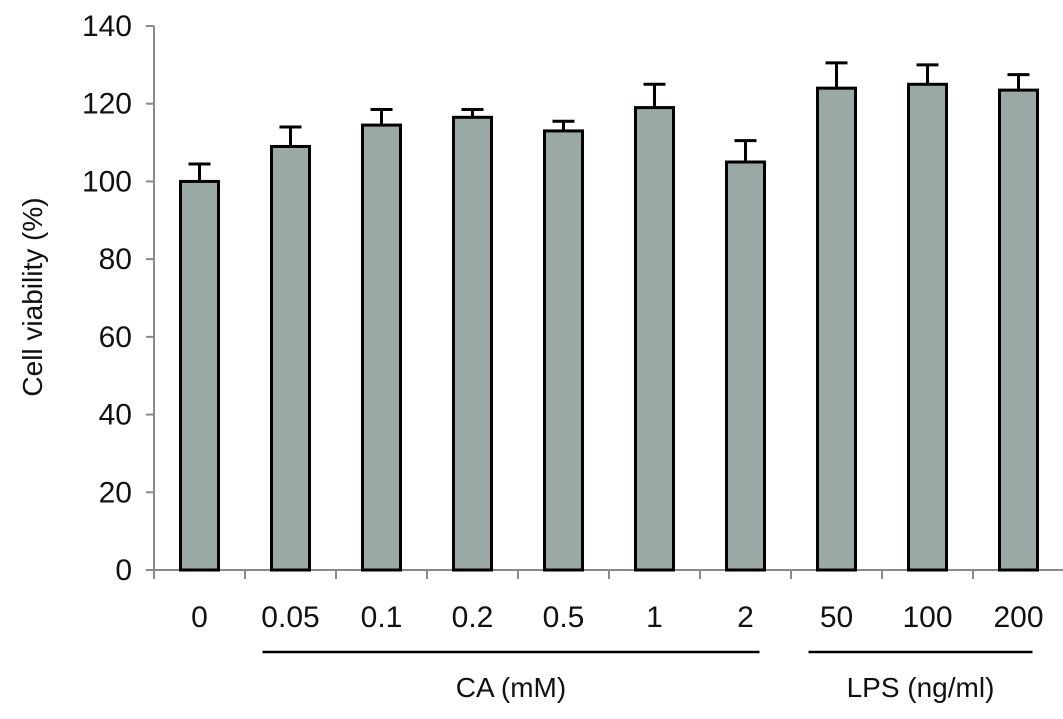 The height and width of the screenshot is (719, 1063). I want to click on group-brackets: CA (mM) LPS (ng/ml), so click(647, 676).